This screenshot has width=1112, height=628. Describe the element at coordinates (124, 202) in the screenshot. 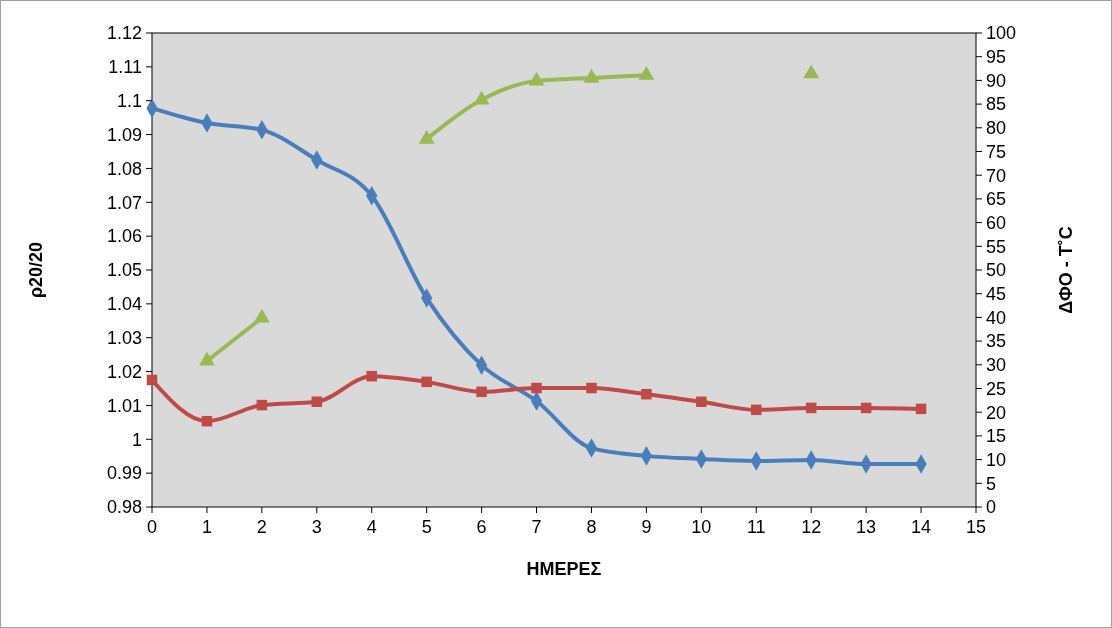

I see `y-tick-label: 1.07` at that location.